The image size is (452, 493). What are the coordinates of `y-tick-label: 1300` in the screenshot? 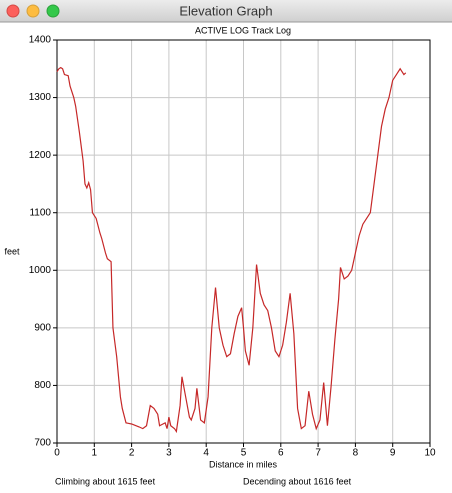 It's located at (40, 97).